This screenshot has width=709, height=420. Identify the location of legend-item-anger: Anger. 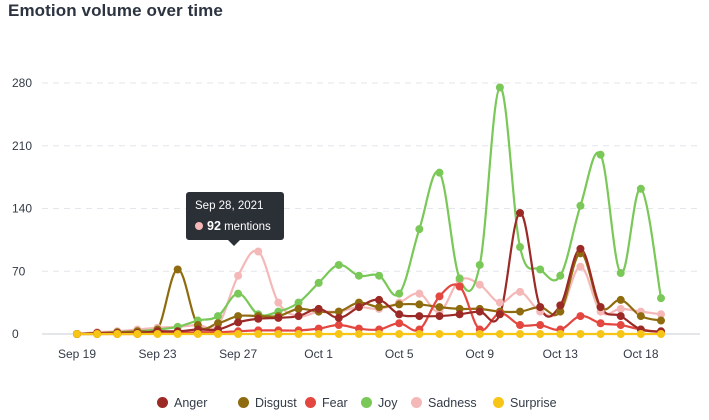
(182, 403).